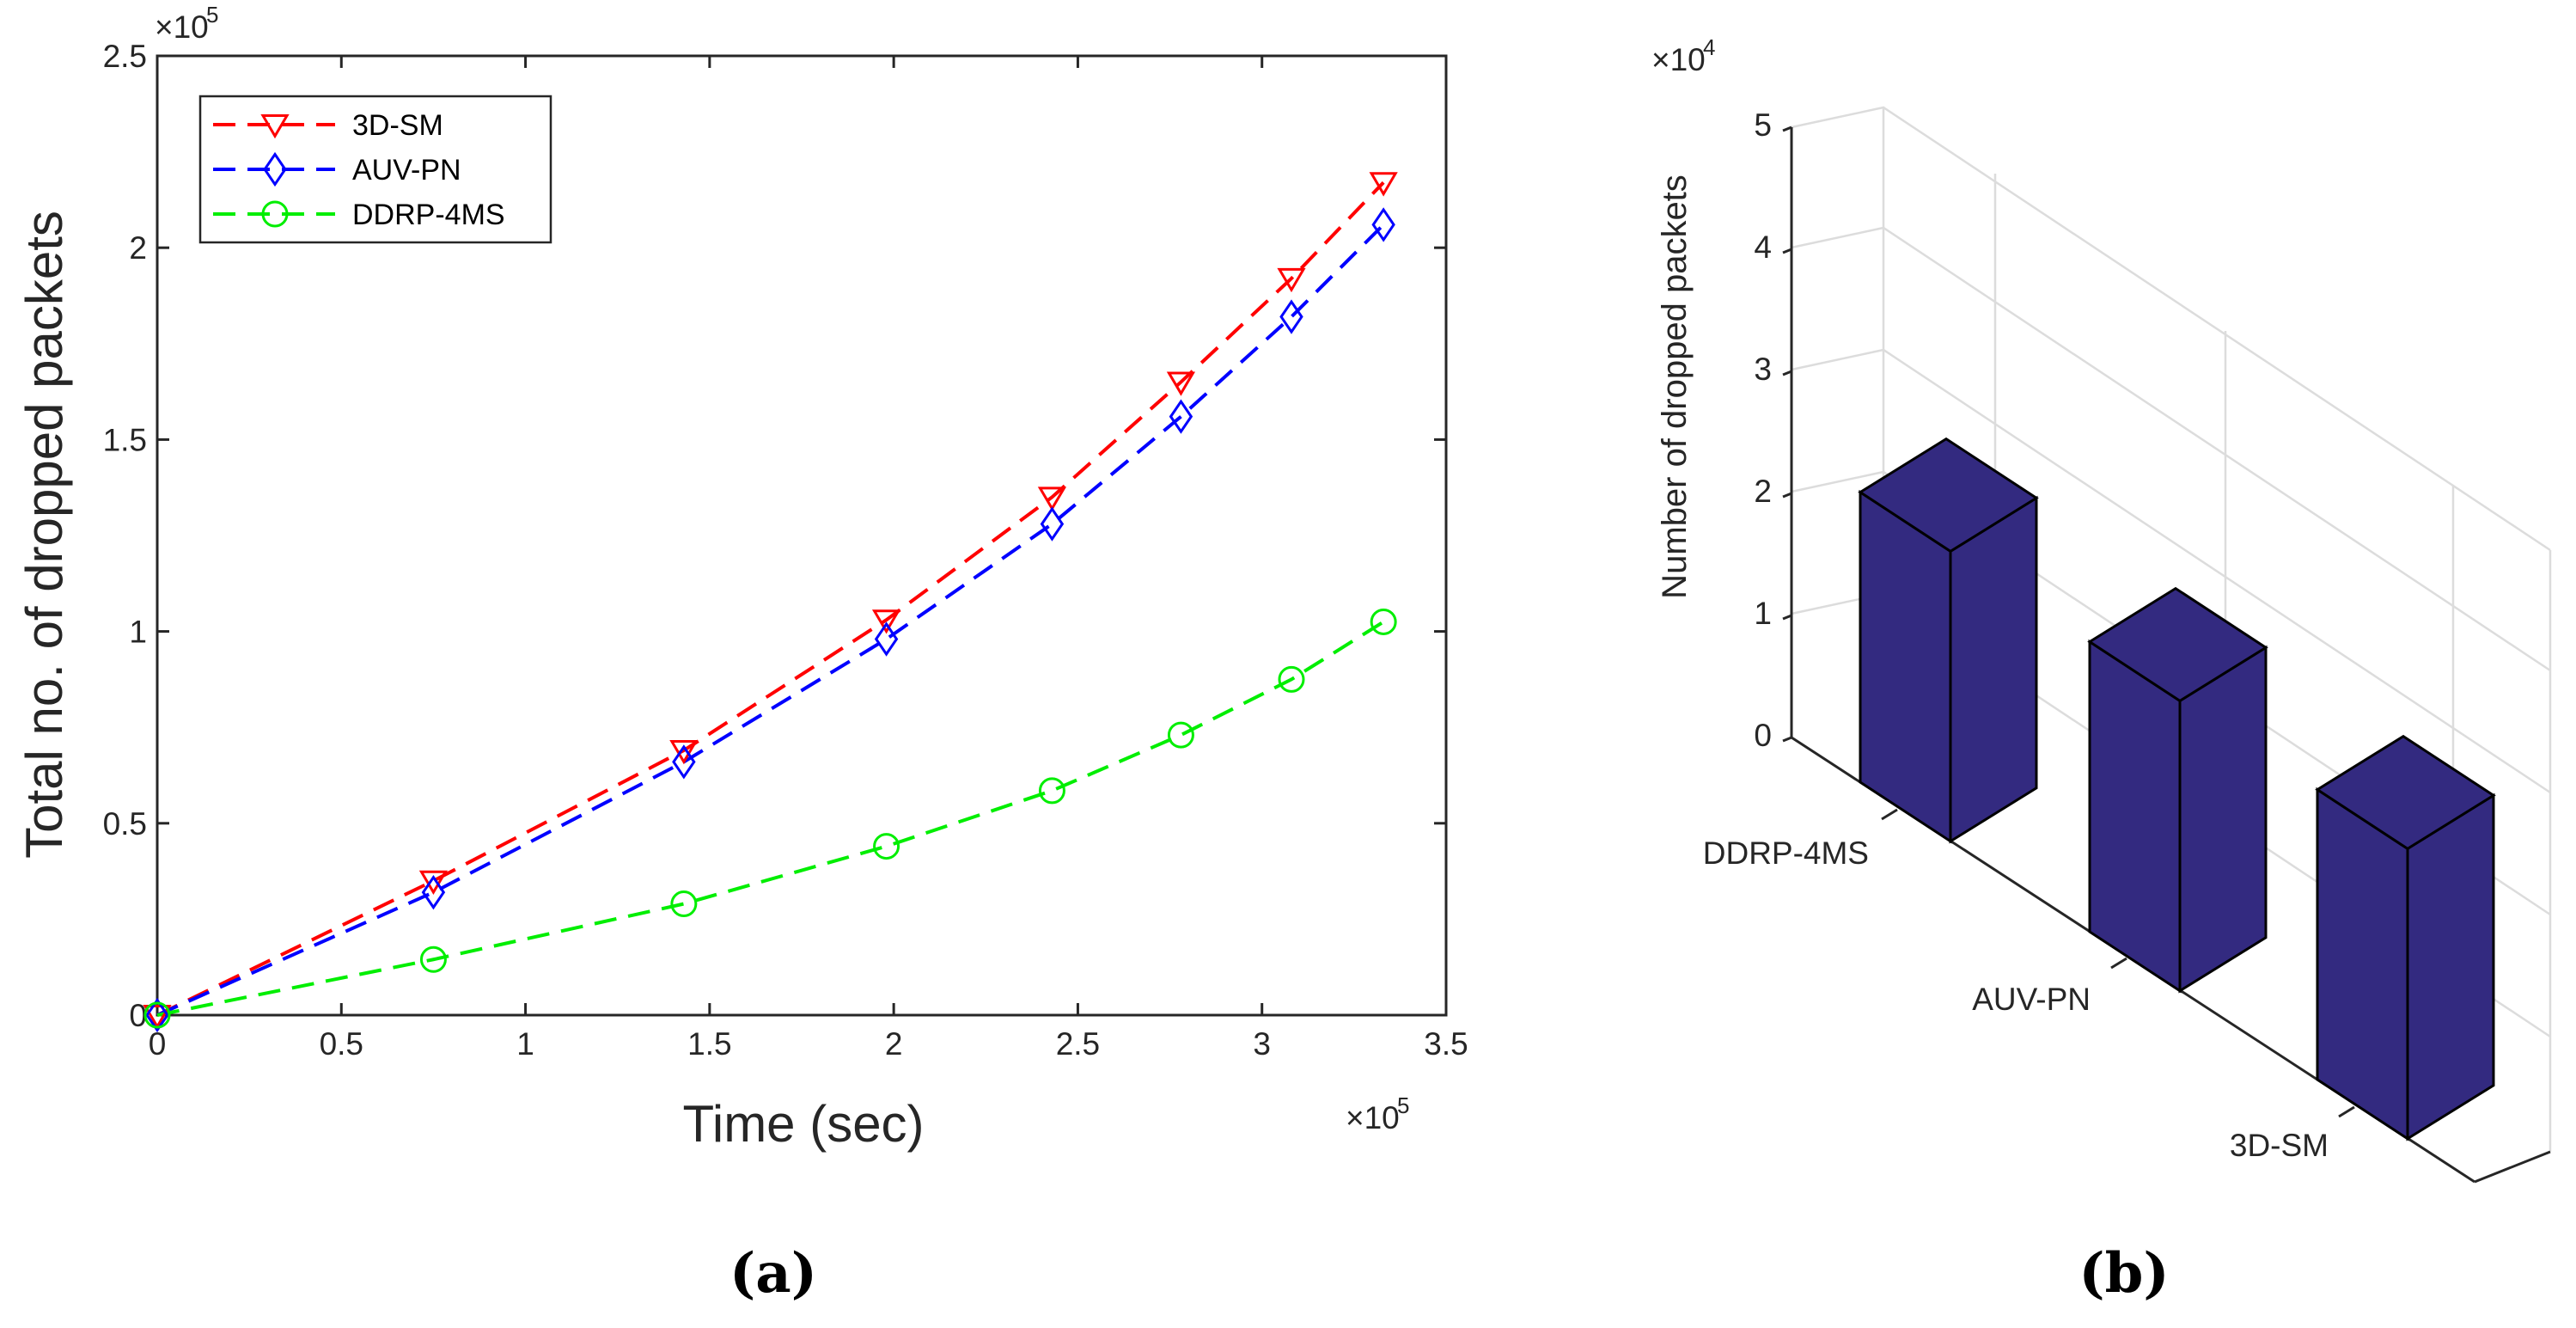 The image size is (2576, 1328). Describe the element at coordinates (1763, 735) in the screenshot. I see `b-y-tick-label-0: 0` at that location.